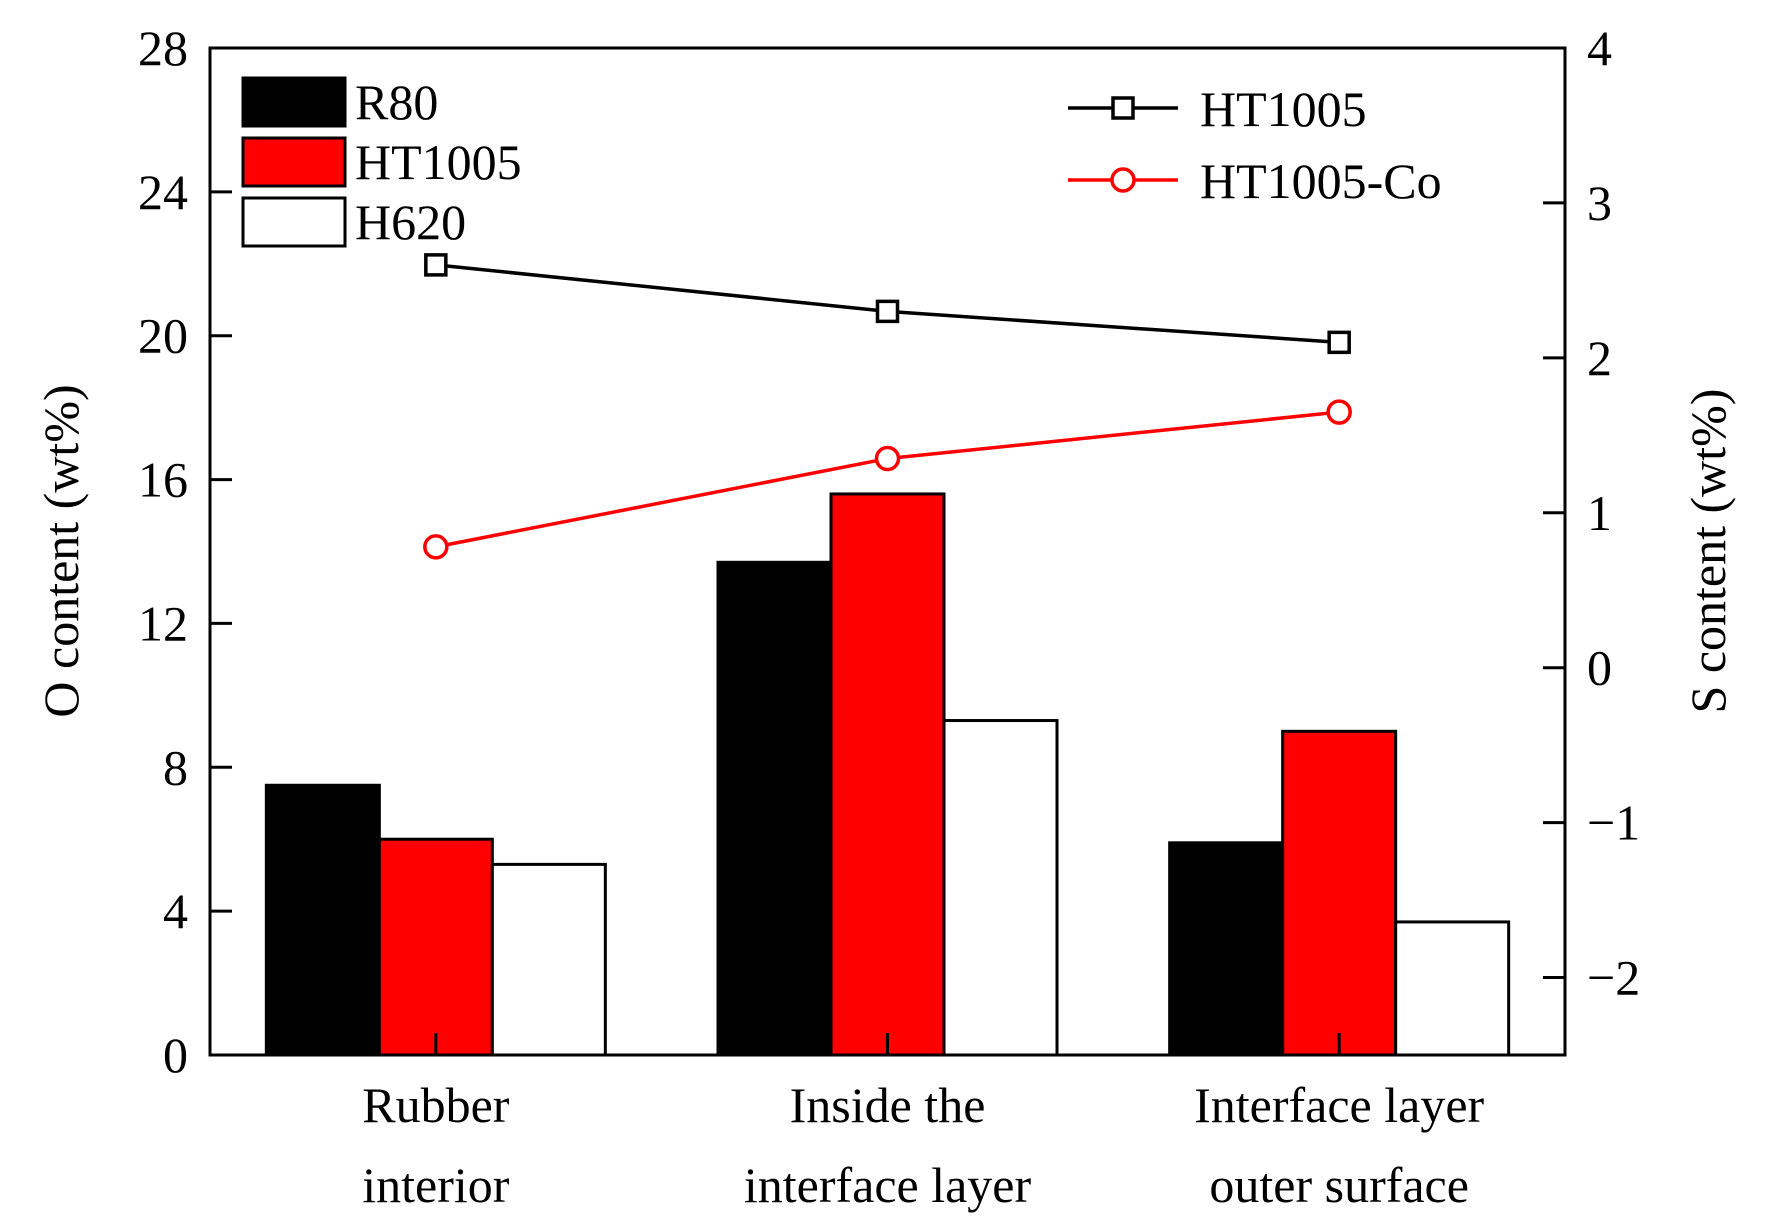  Describe the element at coordinates (1123, 180) in the screenshot. I see `legend-marker-circle` at that location.